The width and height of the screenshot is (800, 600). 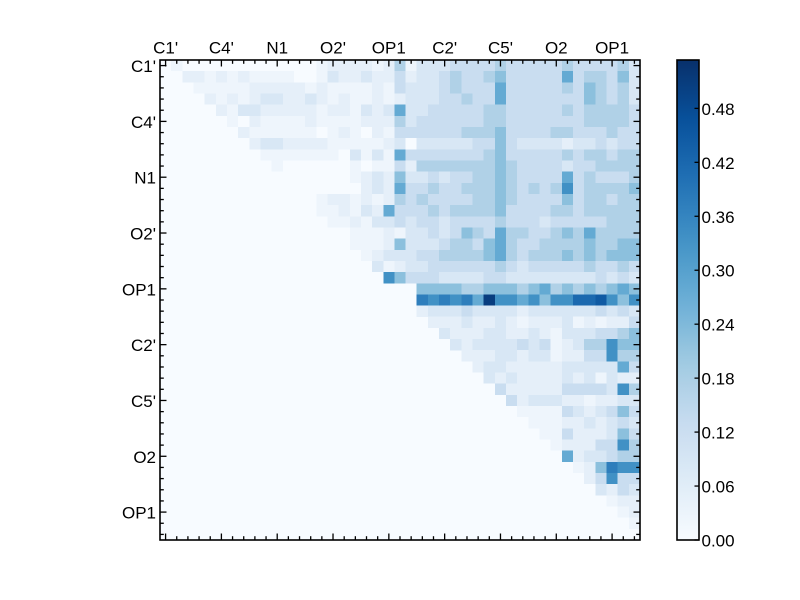 What do you see at coordinates (718, 217) in the screenshot?
I see `svg-text: 0.36` at bounding box center [718, 217].